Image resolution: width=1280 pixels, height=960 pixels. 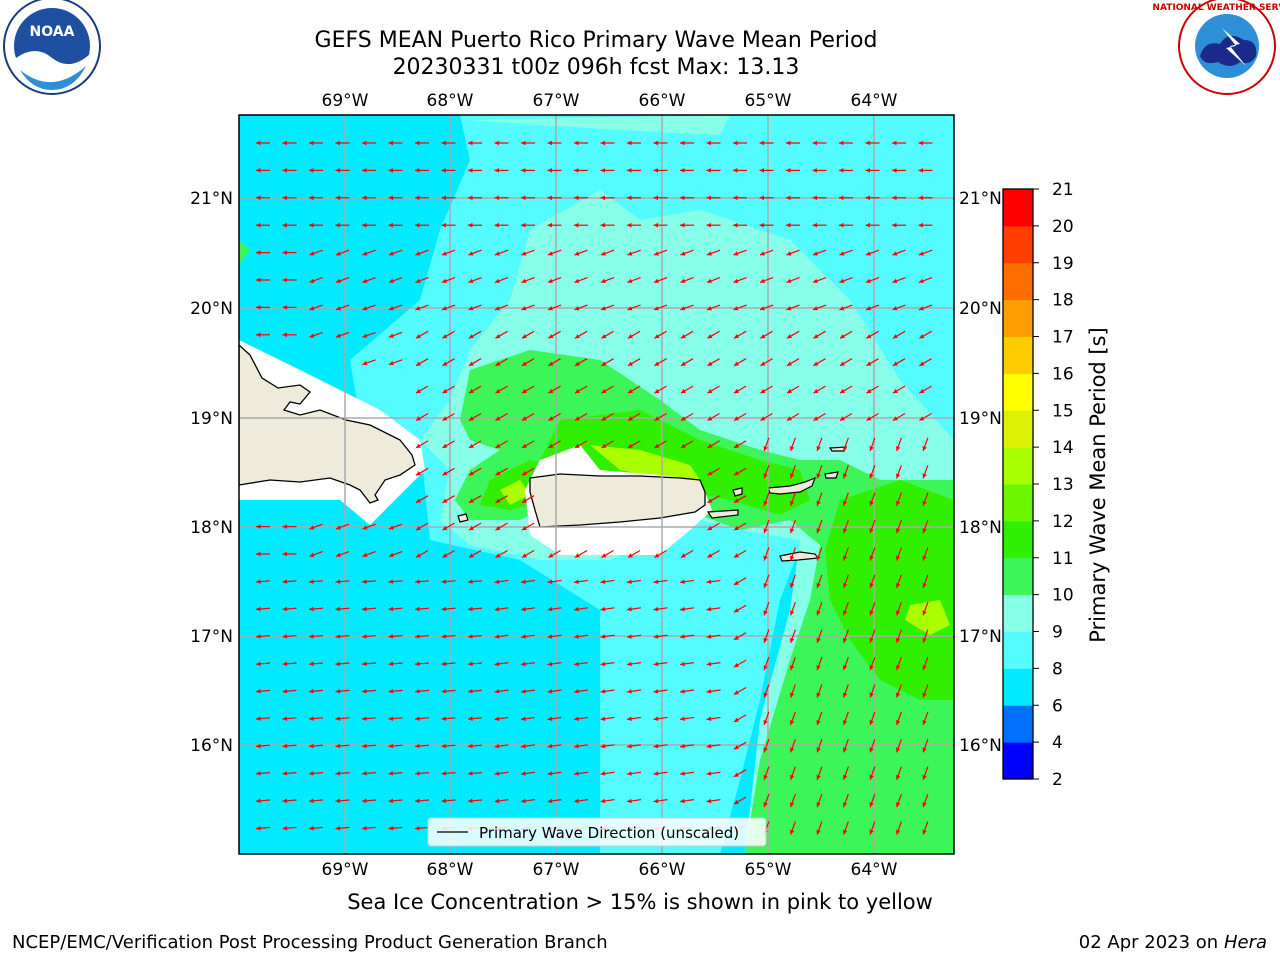 What do you see at coordinates (211, 637) in the screenshot?
I see `lat-tick-left: 17°N` at bounding box center [211, 637].